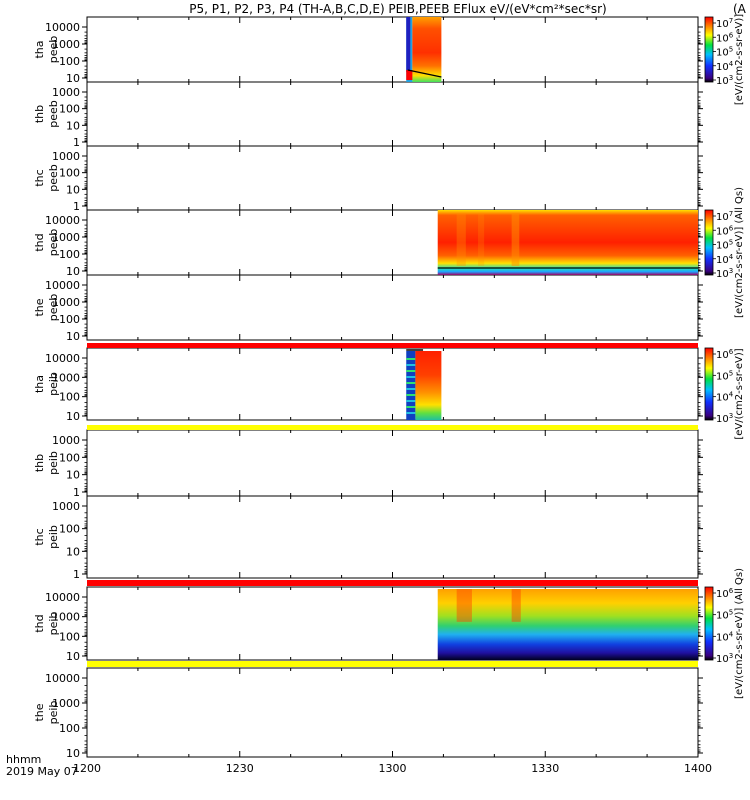 Image resolution: width=750 pixels, height=800 pixels. I want to click on colorbar-tick-label: 10⁴, so click(725, 66).